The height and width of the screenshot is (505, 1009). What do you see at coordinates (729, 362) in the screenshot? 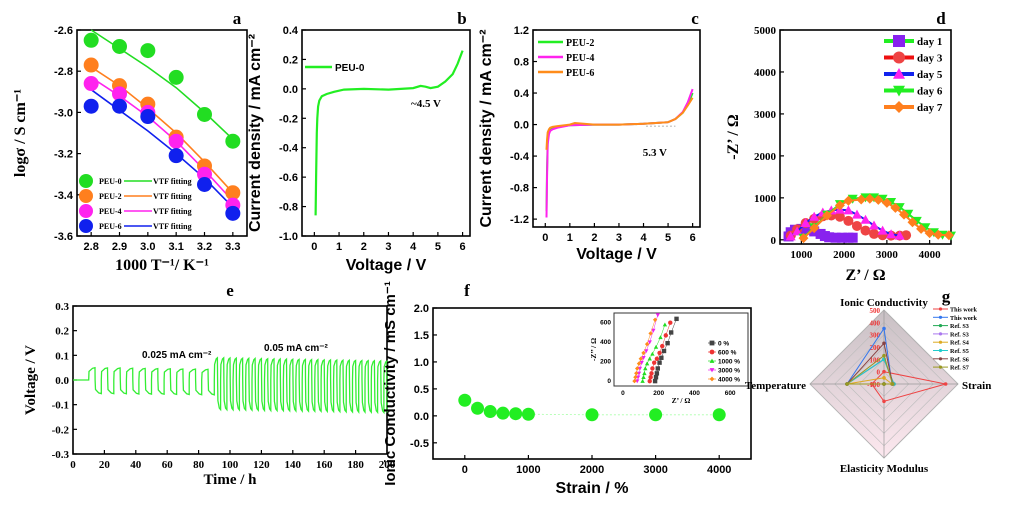
I see `inset-legend-label: 1000 %` at bounding box center [729, 362].